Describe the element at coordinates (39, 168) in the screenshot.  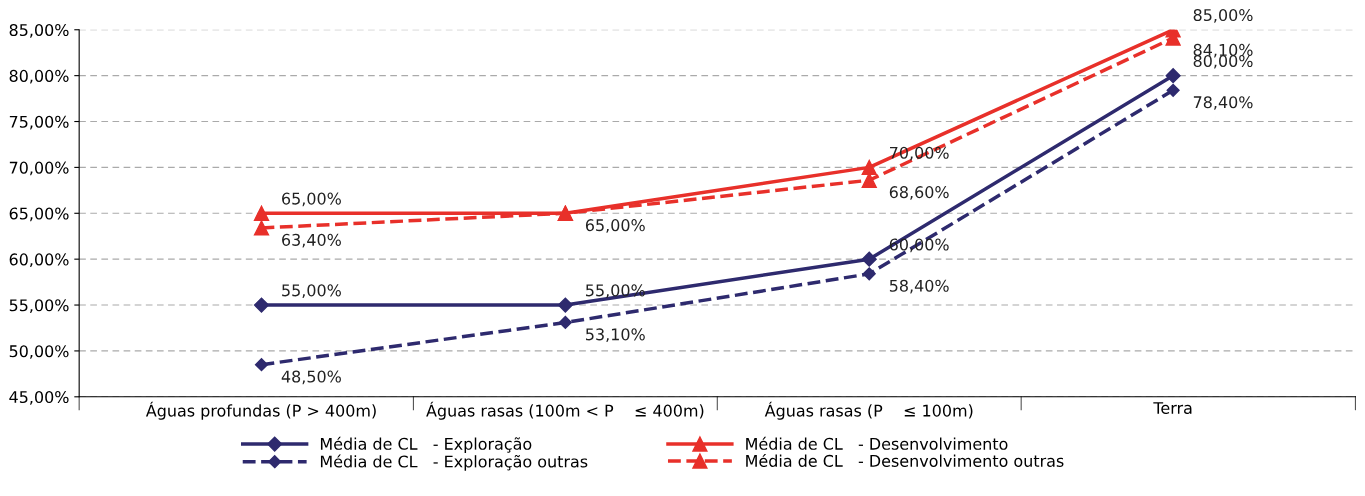
I see `y-tick-label: 70,00%` at that location.